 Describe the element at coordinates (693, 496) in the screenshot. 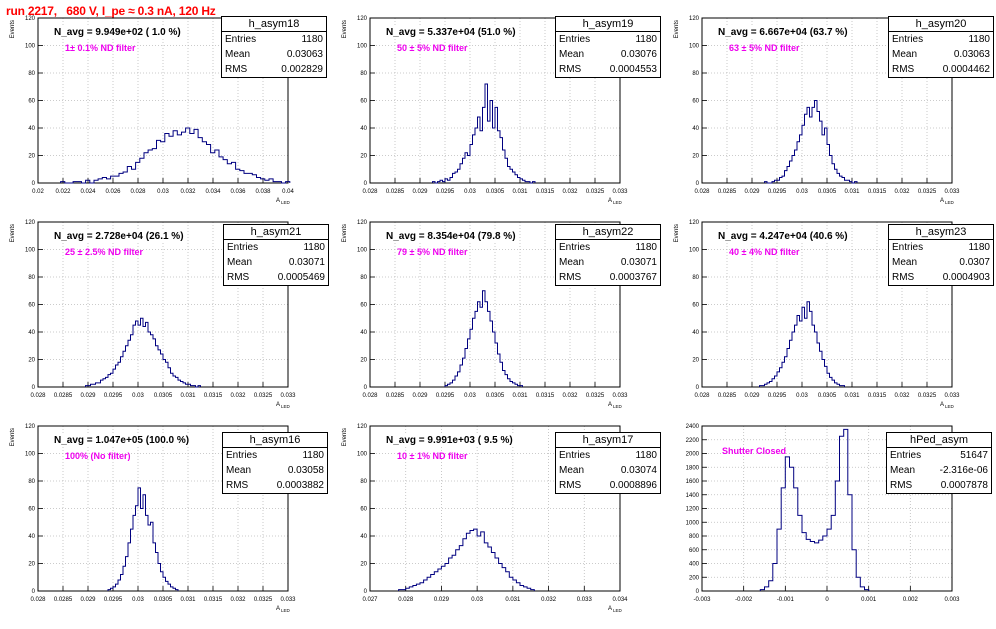

I see `y-tick-label: 1400` at that location.